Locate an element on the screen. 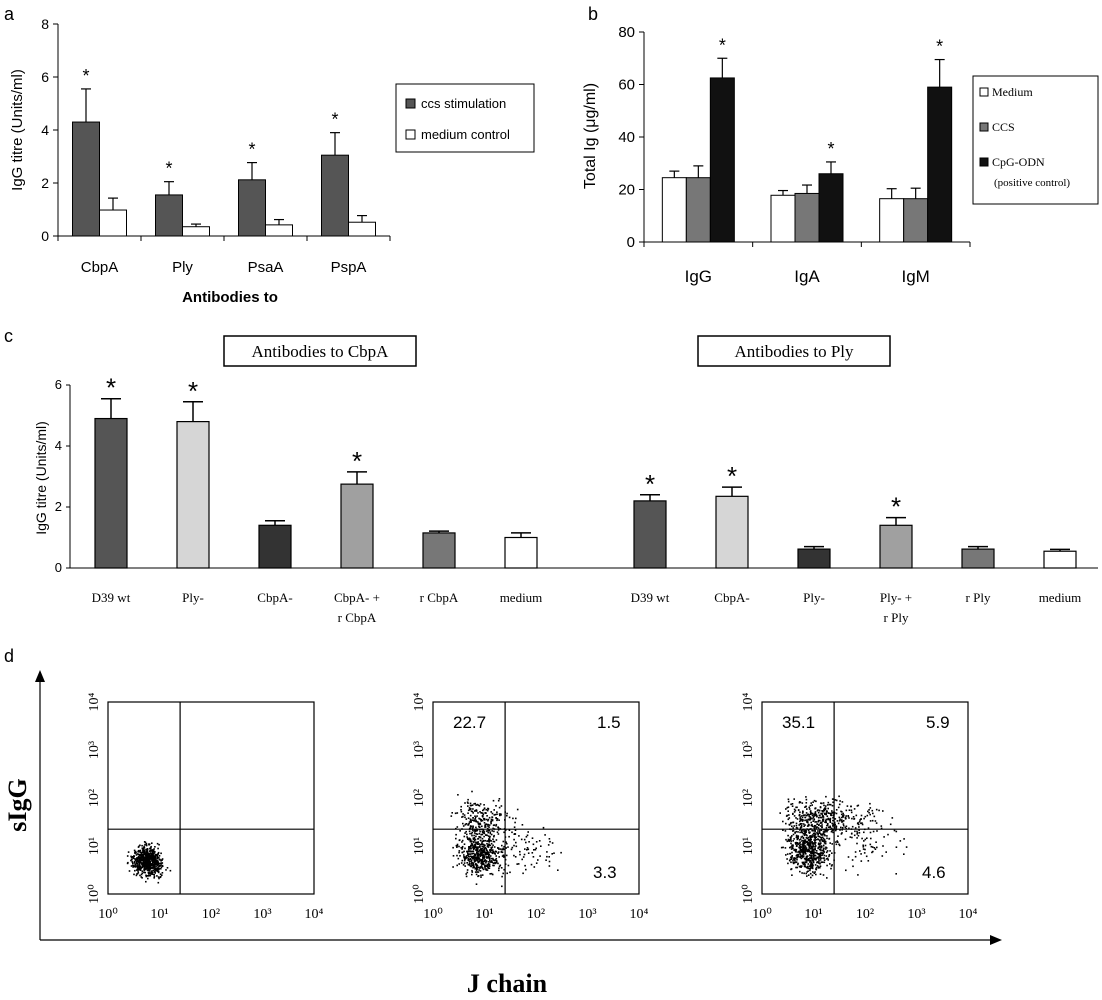 The height and width of the screenshot is (1000, 1102). panel-d-quadrant-lower-right: 3.3 is located at coordinates (605, 872).